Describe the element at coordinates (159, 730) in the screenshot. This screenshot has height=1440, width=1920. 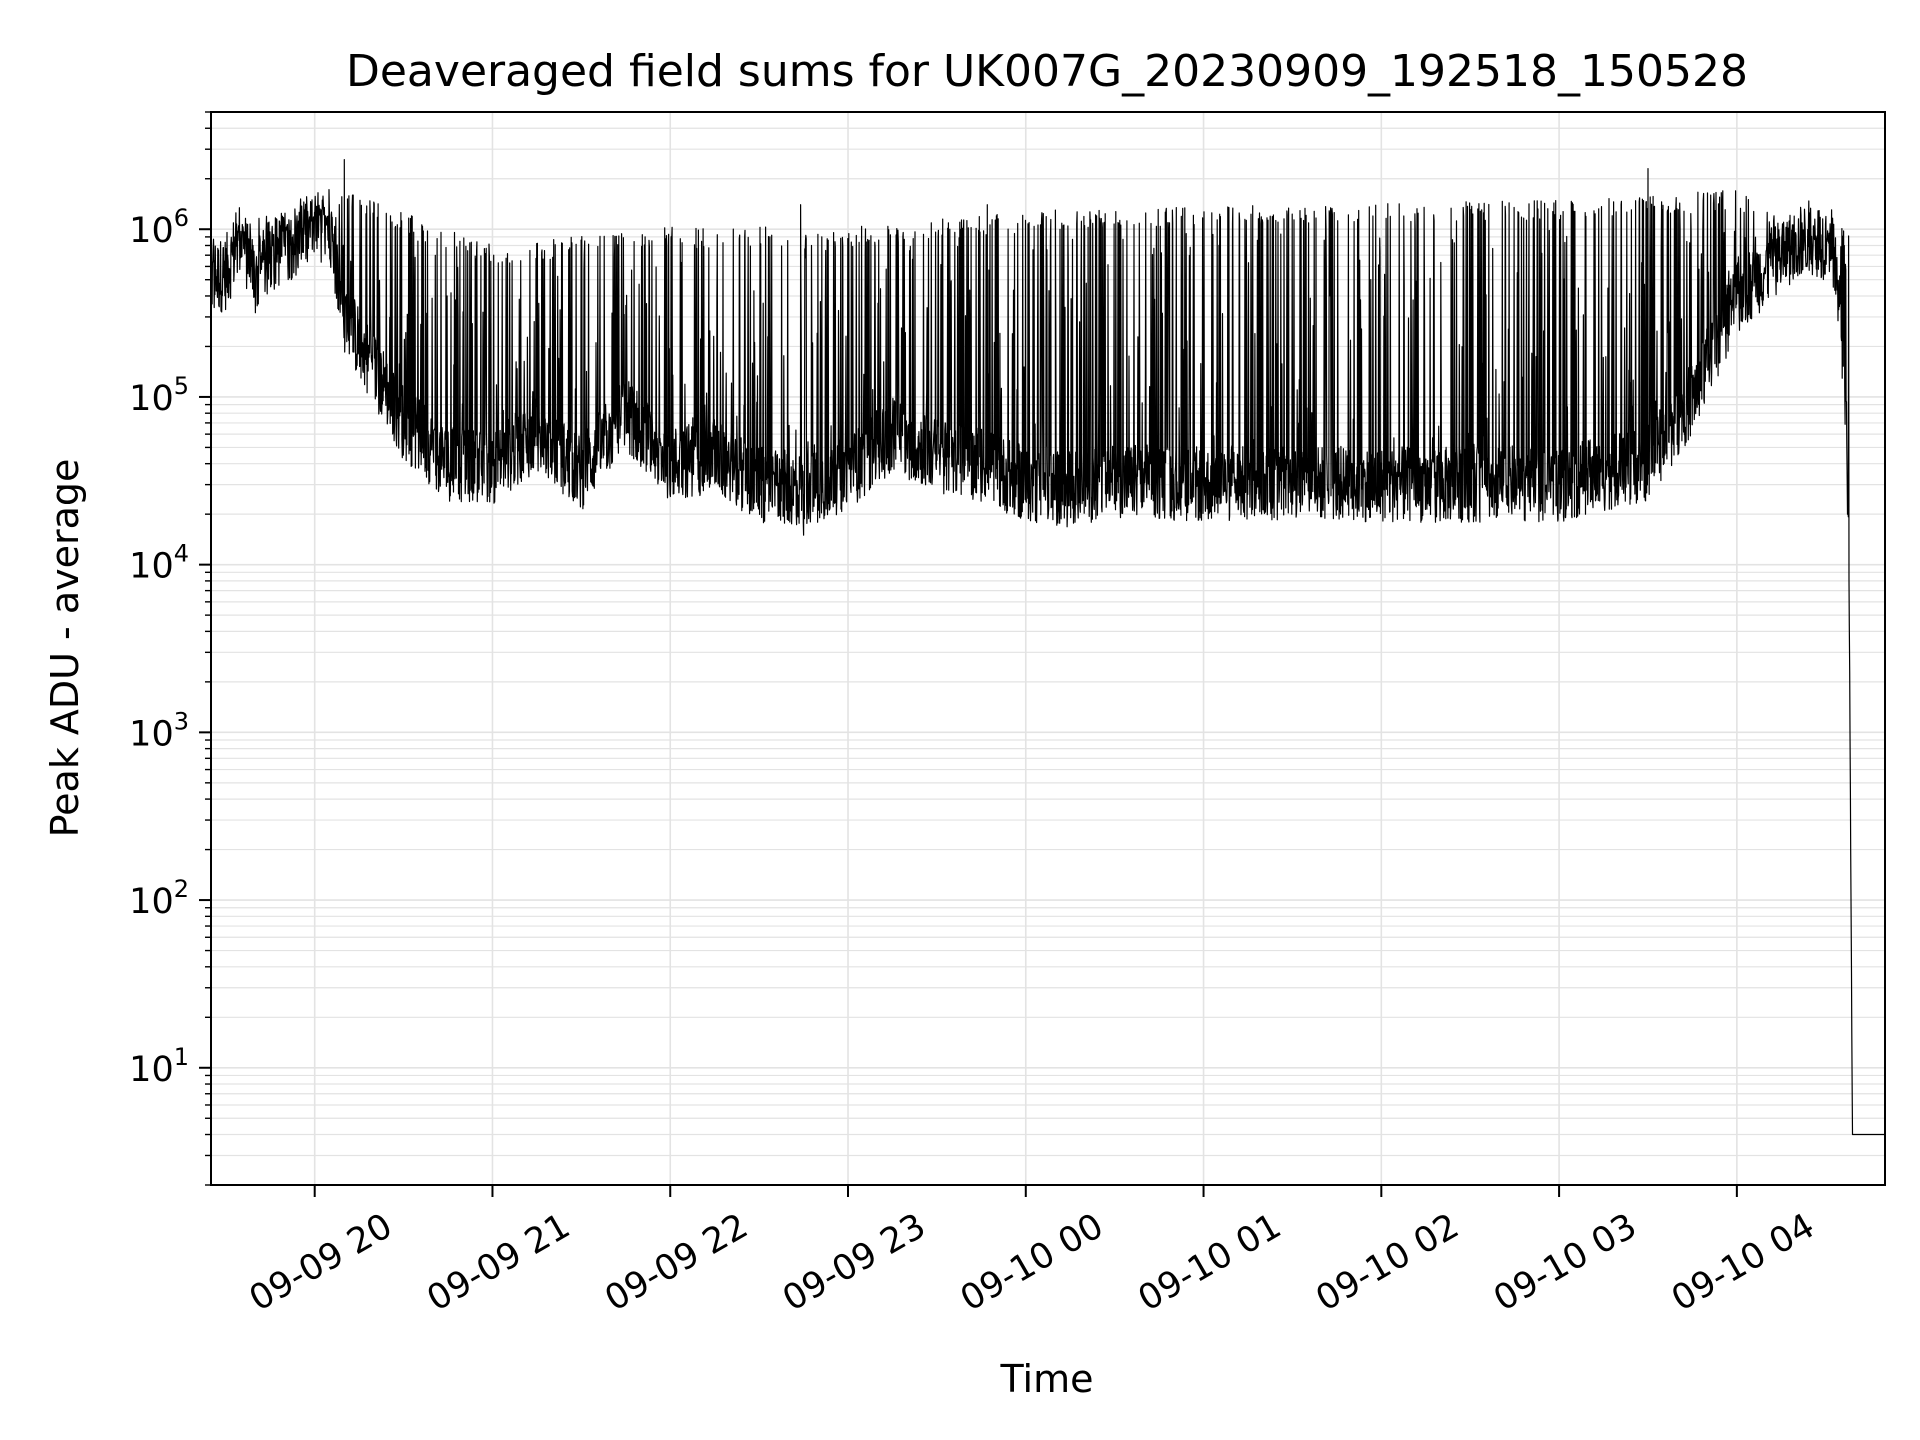
I see `y-tick-label: 10³` at that location.